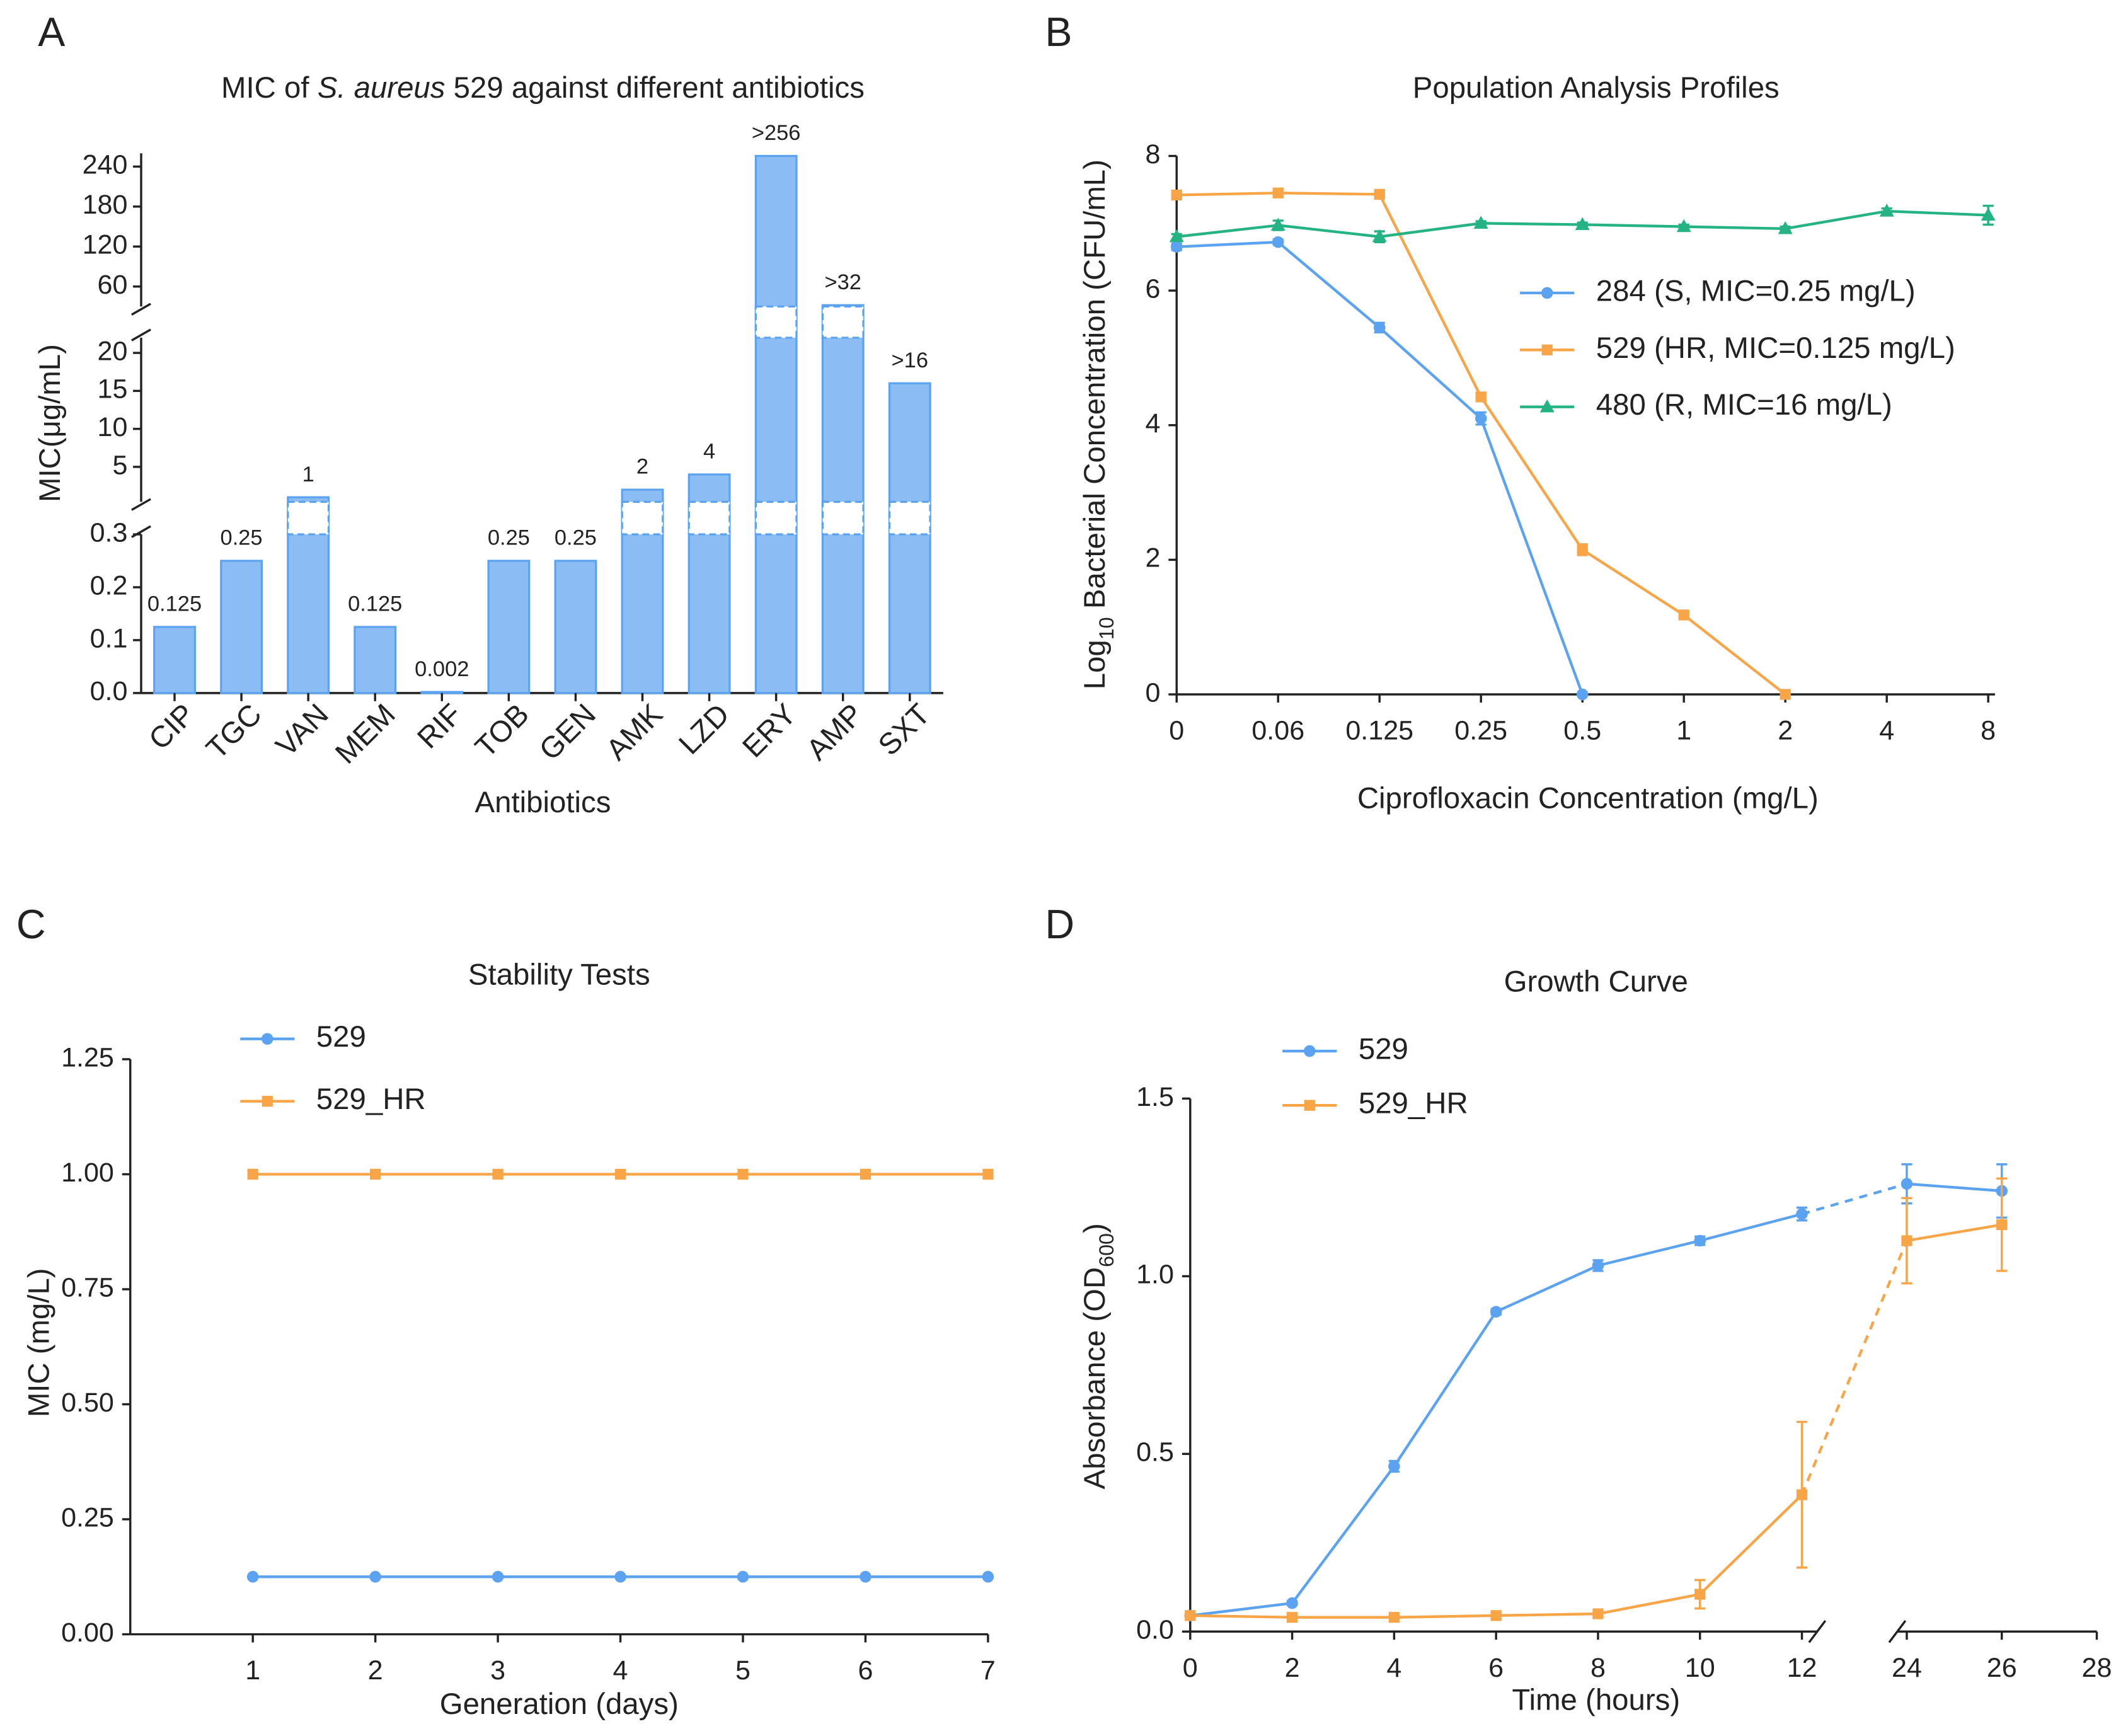 The image size is (2128, 1736). What do you see at coordinates (1152, 289) in the screenshot?
I see `y-tick-label: 6` at bounding box center [1152, 289].